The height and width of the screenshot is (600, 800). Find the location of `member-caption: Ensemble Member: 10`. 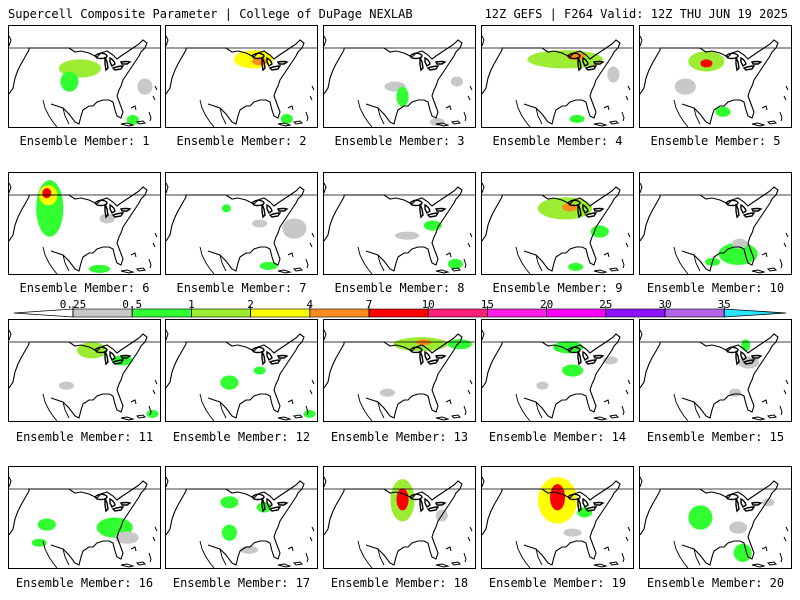

member-caption: Ensemble Member: 10 is located at coordinates (715, 288).